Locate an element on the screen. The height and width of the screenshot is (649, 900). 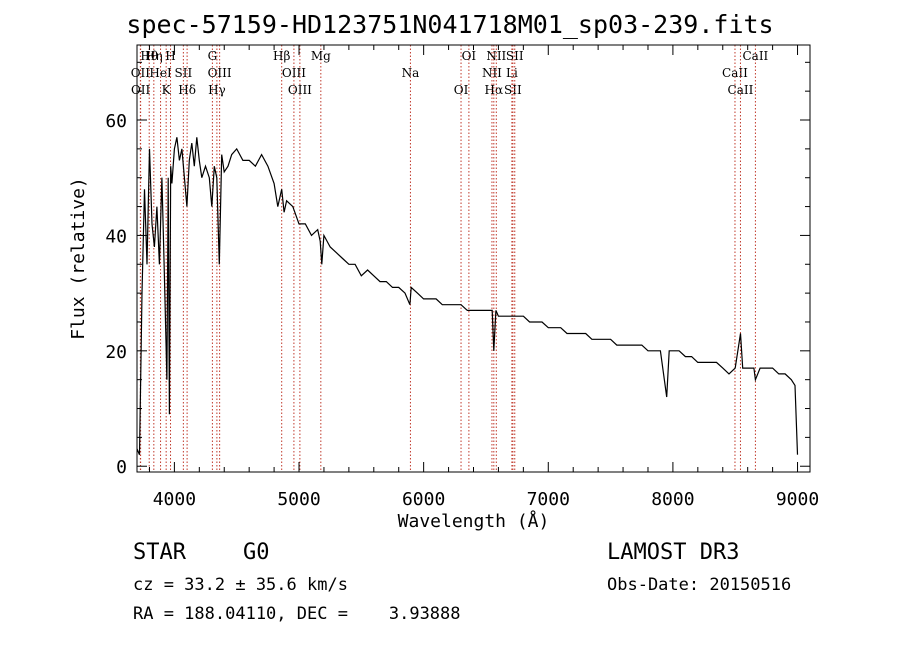
x-axis-label: Wavelength (Å) is located at coordinates (474, 521).